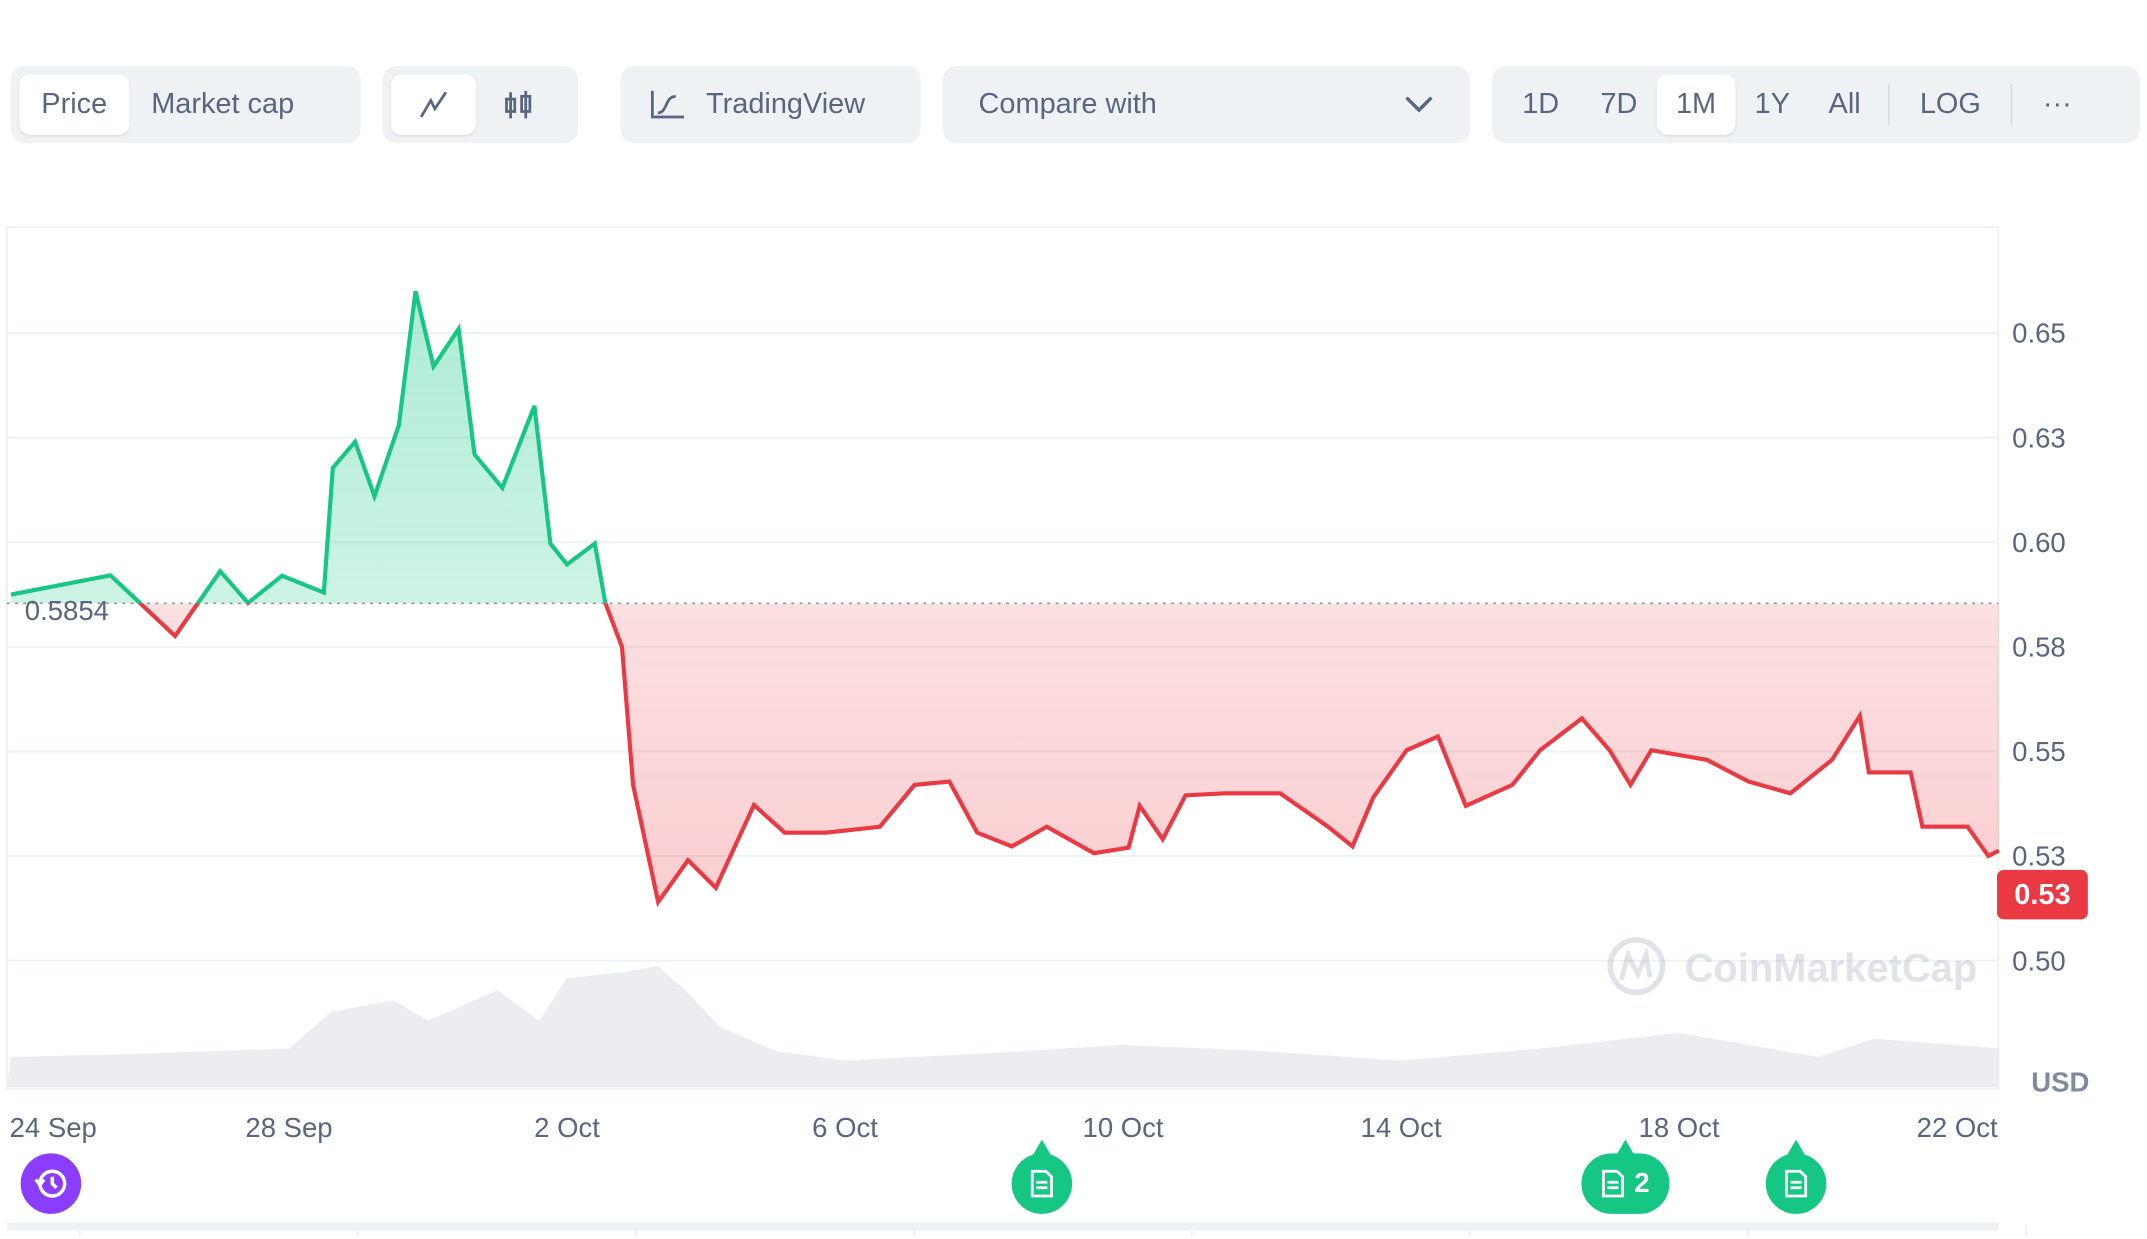  Describe the element at coordinates (288, 1127) in the screenshot. I see `x-tick-label: 28 Sep` at that location.